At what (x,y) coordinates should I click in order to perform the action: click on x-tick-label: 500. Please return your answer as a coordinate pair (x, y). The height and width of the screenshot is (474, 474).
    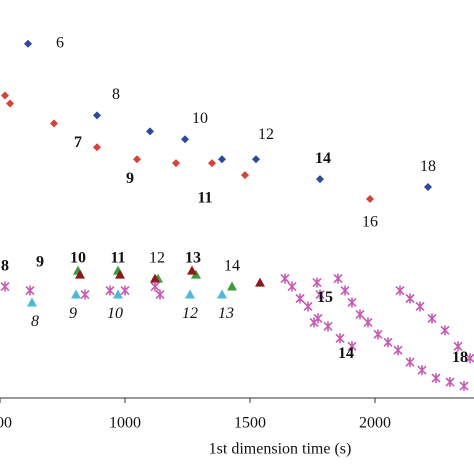
    Looking at the image, I should click on (6, 423).